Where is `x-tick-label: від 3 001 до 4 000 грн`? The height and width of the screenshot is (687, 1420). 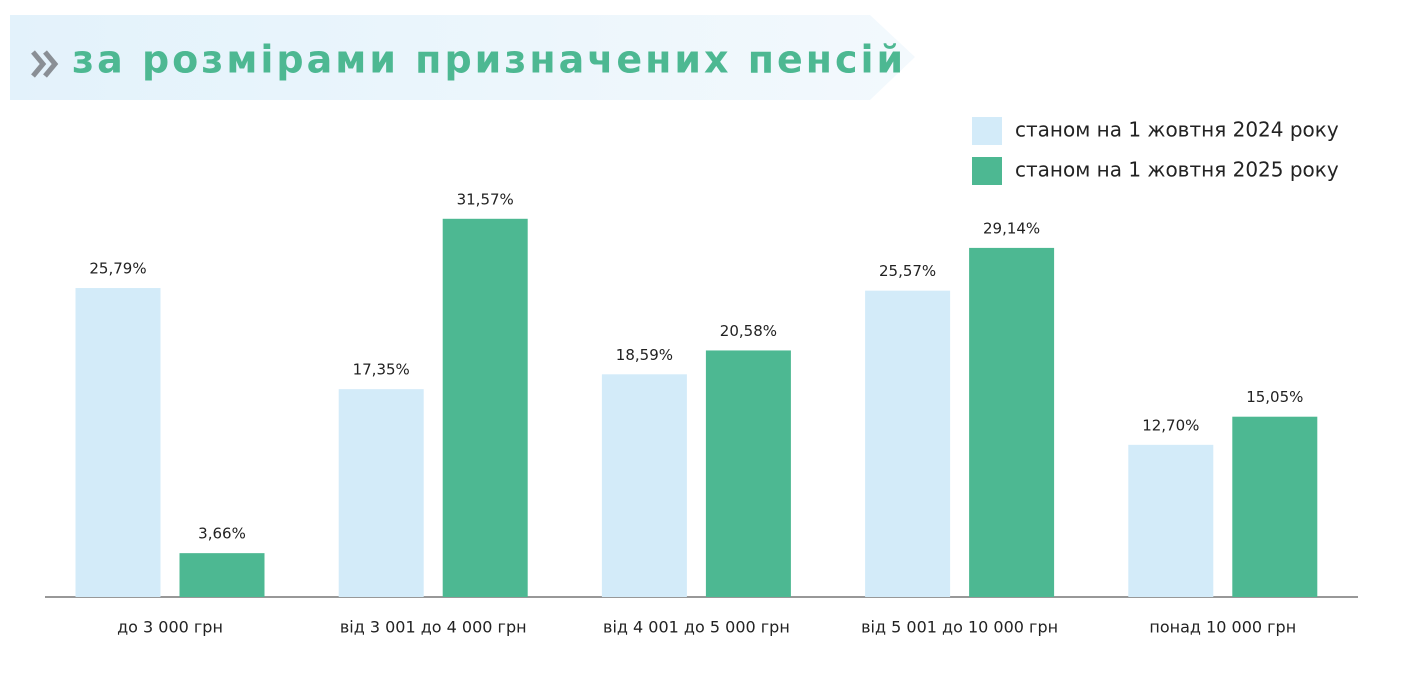
x-tick-label: від 3 001 до 4 000 грн is located at coordinates (433, 627).